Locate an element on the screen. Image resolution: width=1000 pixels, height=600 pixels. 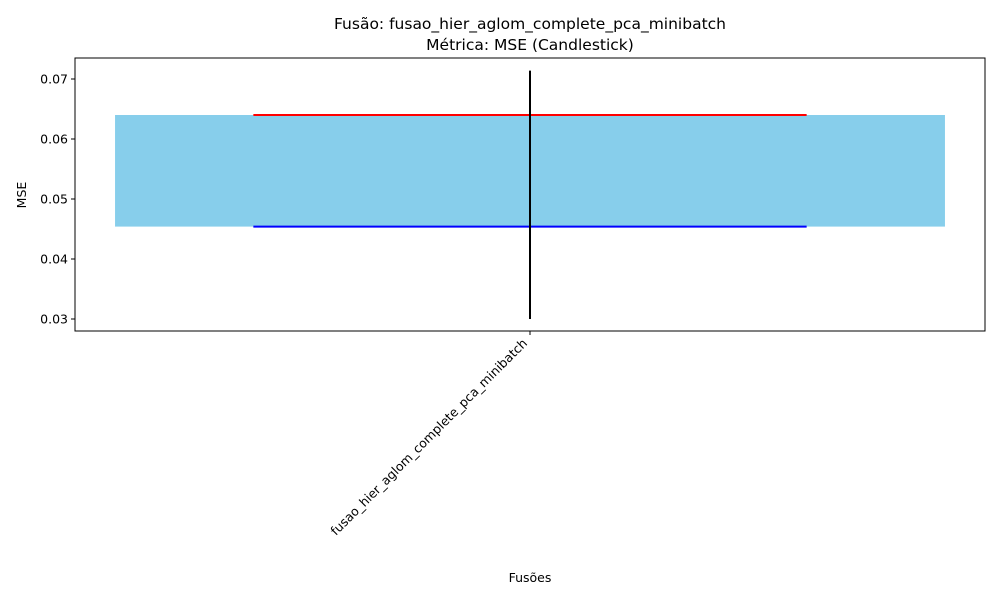
x-axis: fusao_hier_aglom_complete_pca_minibatch is located at coordinates (429, 435).